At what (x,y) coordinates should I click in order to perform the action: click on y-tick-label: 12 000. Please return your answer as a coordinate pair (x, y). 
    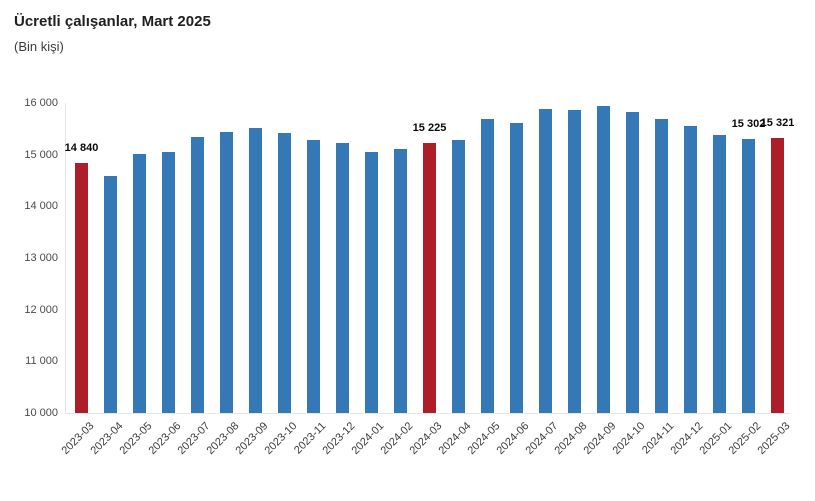
    Looking at the image, I should click on (41, 309).